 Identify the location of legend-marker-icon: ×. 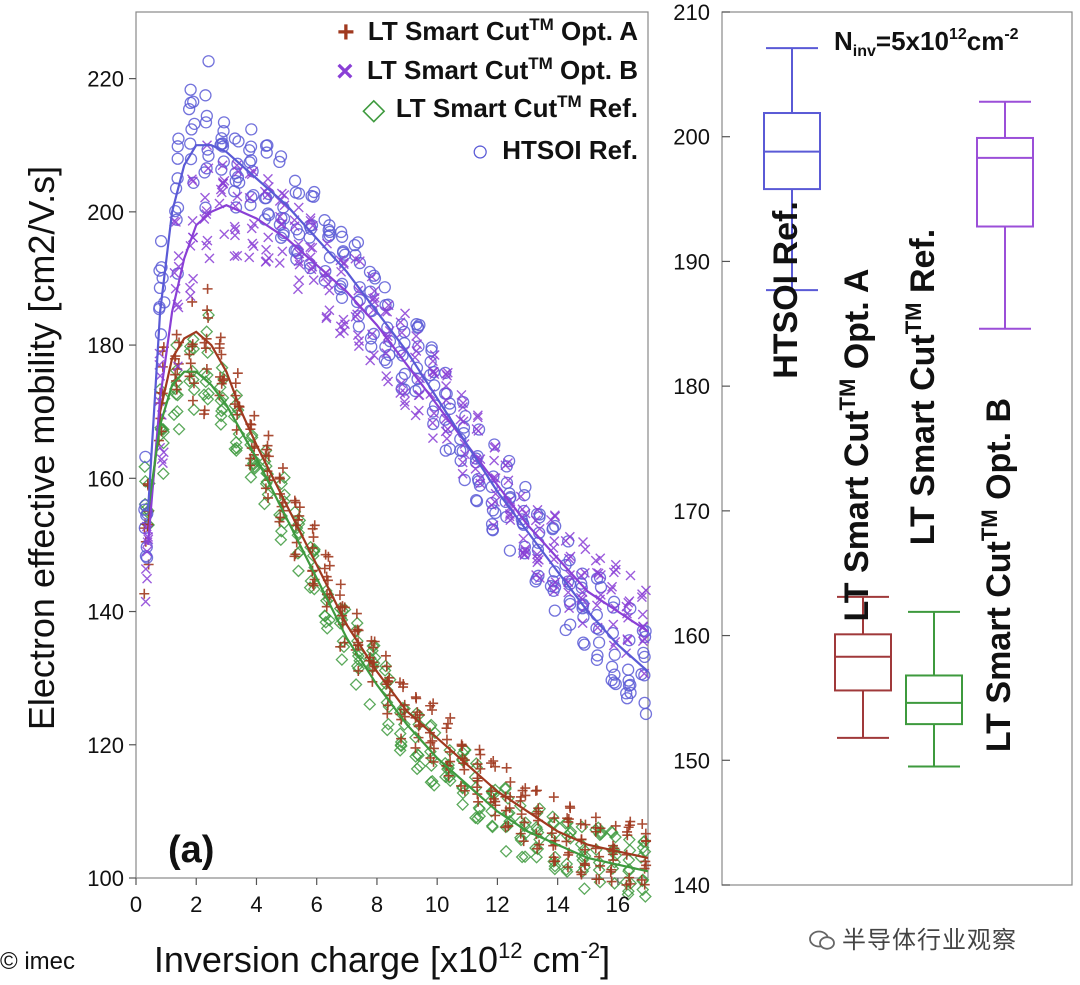
(345, 71).